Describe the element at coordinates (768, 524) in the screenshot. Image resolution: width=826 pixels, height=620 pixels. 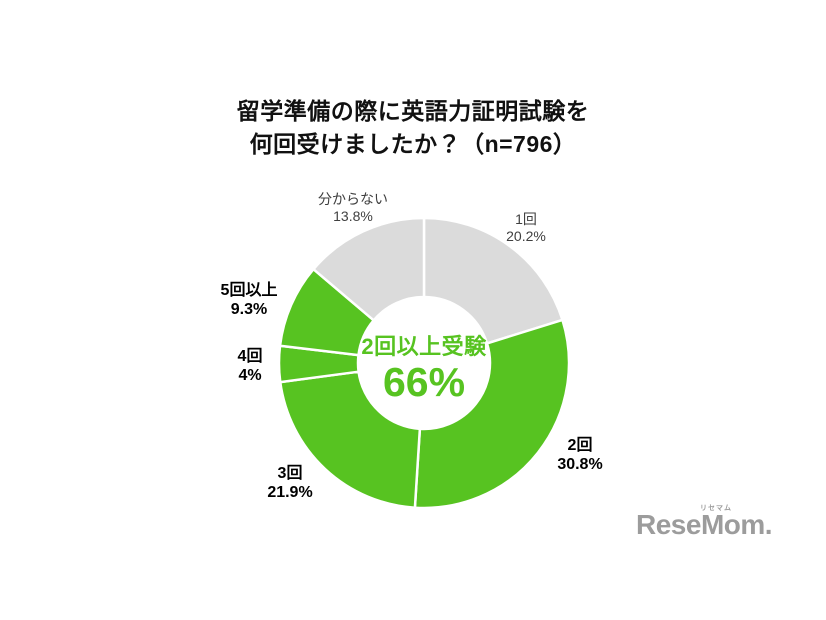
I see `resemom-logo-period: .` at that location.